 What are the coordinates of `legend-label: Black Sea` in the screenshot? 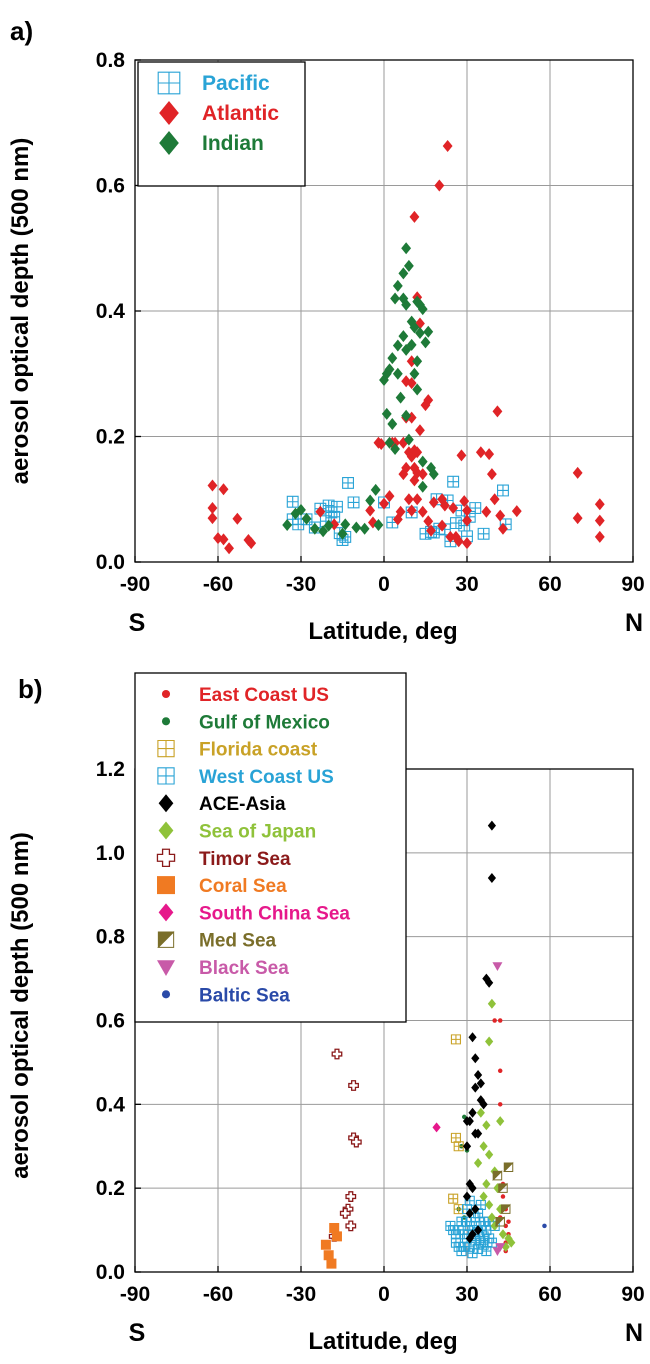 It's located at (244, 968).